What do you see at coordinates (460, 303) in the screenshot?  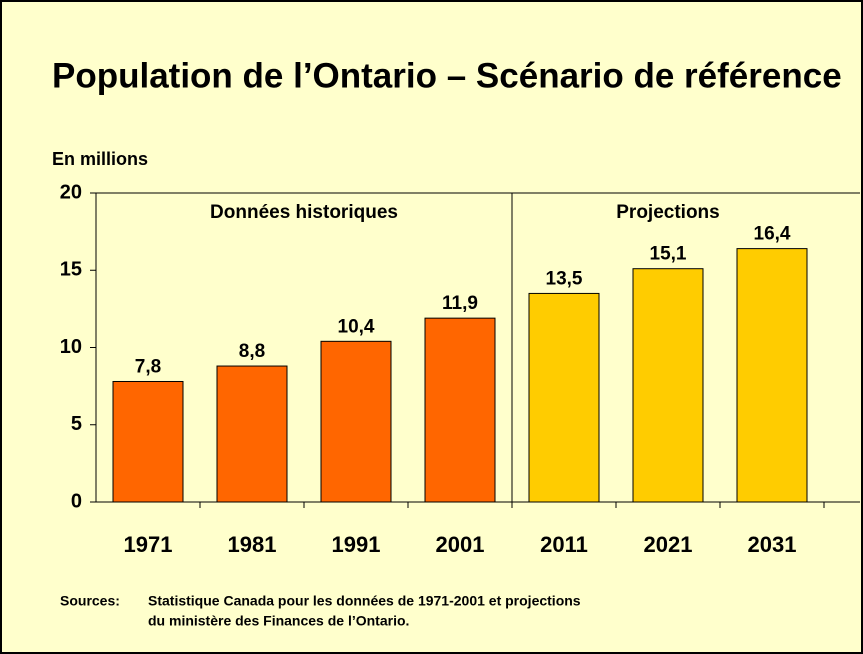 I see `data-label: 11,9` at bounding box center [460, 303].